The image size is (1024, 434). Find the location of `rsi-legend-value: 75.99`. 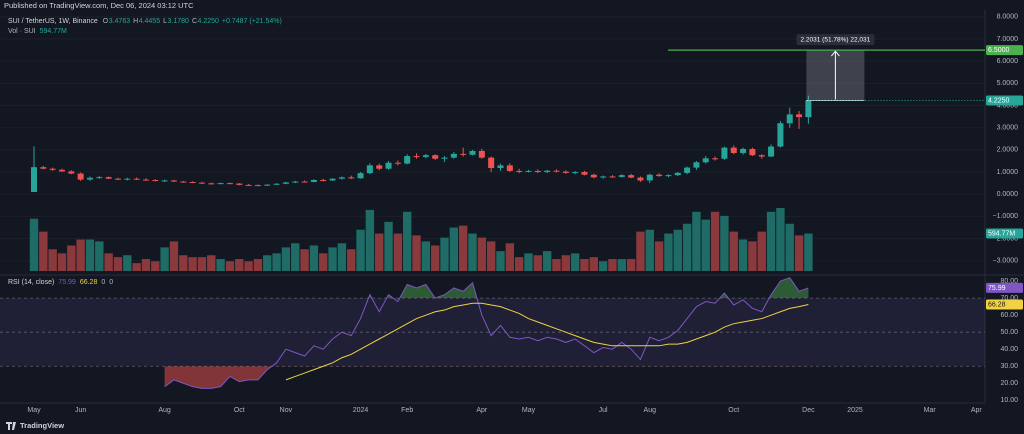

rsi-legend-value: 75.99 is located at coordinates (67, 282).